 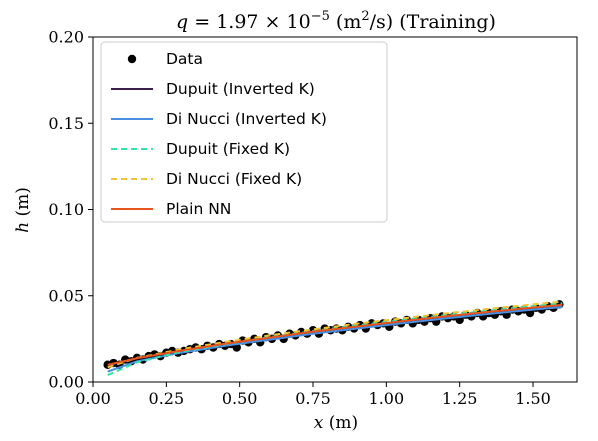 I want to click on y-tick-label: 0.10, so click(x=66, y=209).